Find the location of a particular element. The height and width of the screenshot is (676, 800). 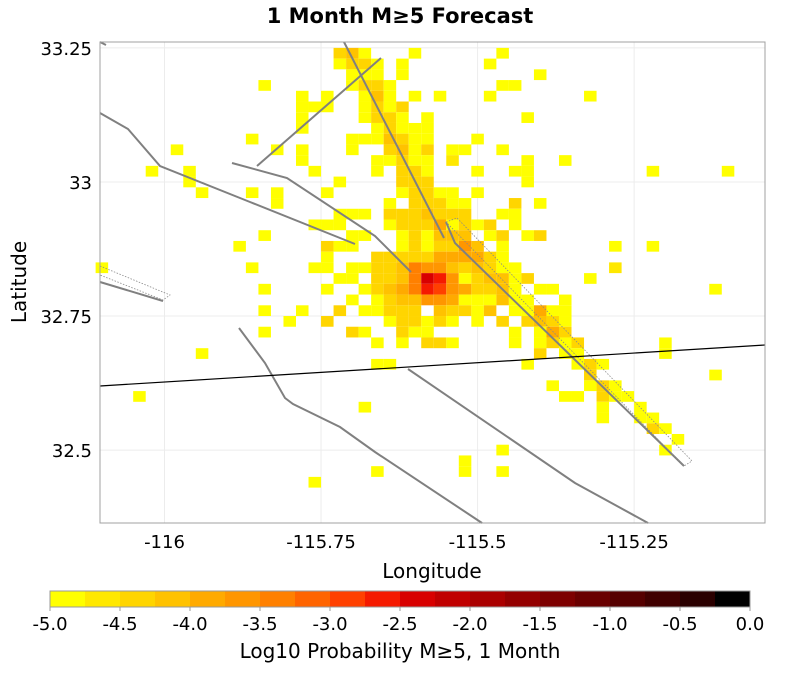

y-axis-ticks: 33.25 33 32.75 32.5 is located at coordinates (66, 250).